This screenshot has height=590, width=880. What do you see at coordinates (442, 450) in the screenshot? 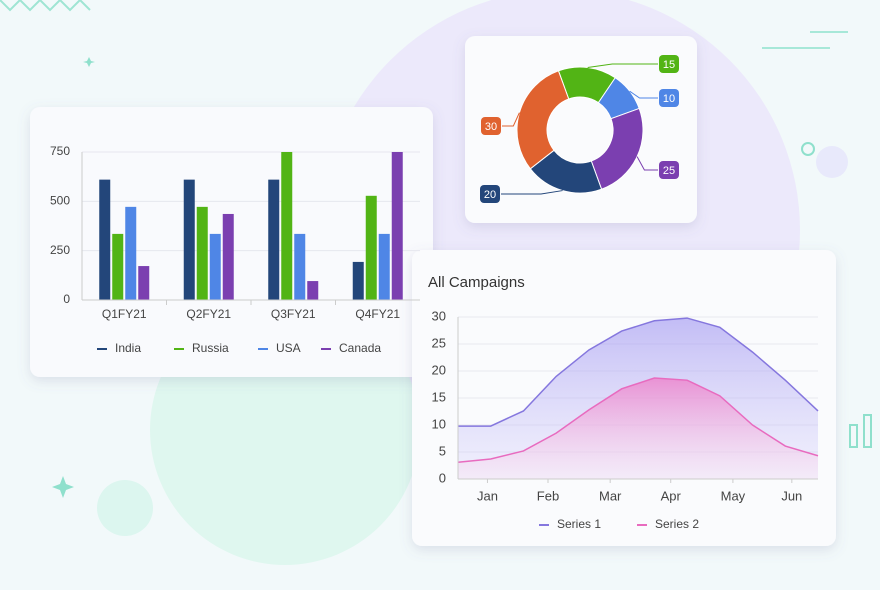
I see `y-tick-label: 5` at bounding box center [442, 450].